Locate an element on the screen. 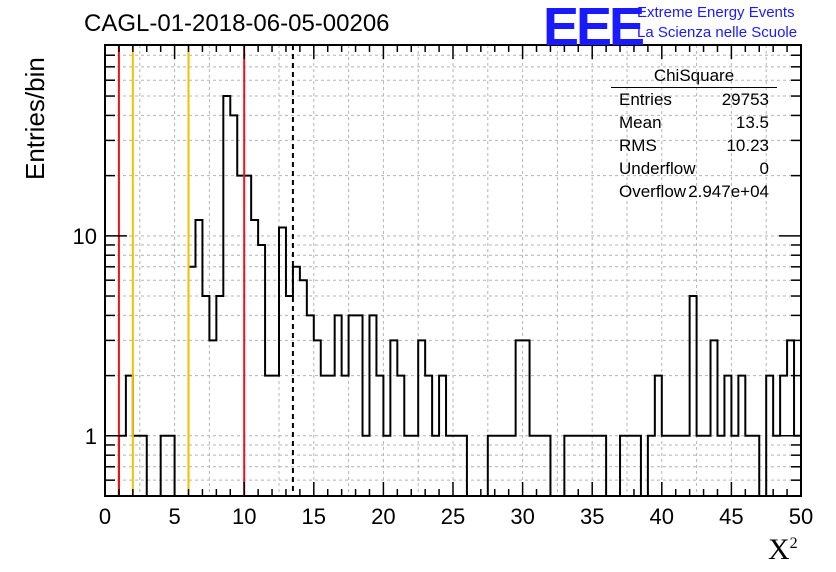 The height and width of the screenshot is (572, 836). x-tick-label: 50 is located at coordinates (801, 516).